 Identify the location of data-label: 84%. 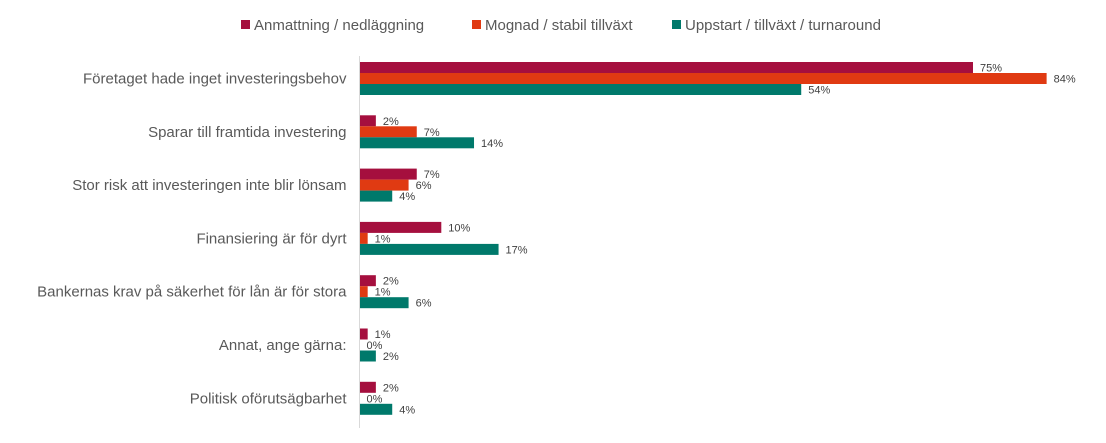
(1065, 80).